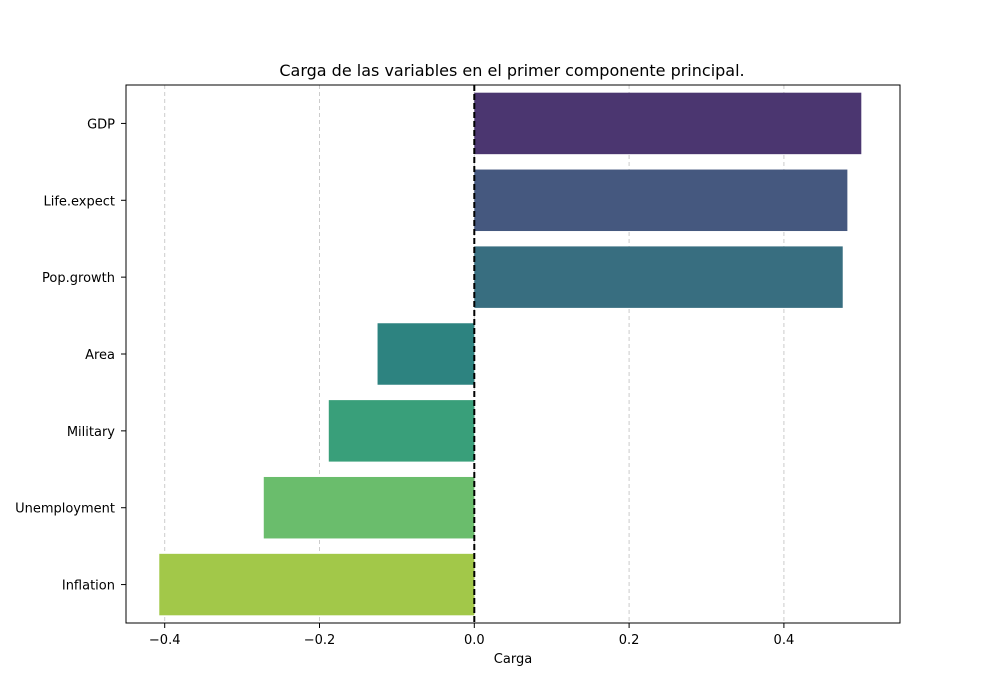 The width and height of the screenshot is (1000, 700). What do you see at coordinates (629, 640) in the screenshot?
I see `x-tick-label: 0.2` at bounding box center [629, 640].